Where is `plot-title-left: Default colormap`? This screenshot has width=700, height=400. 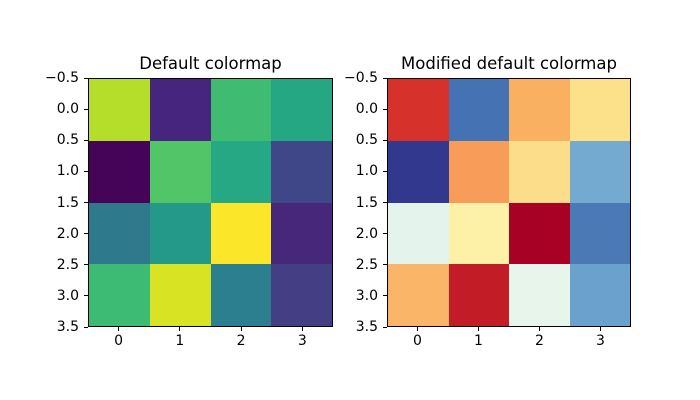
plot-title-left: Default colormap is located at coordinates (210, 63).